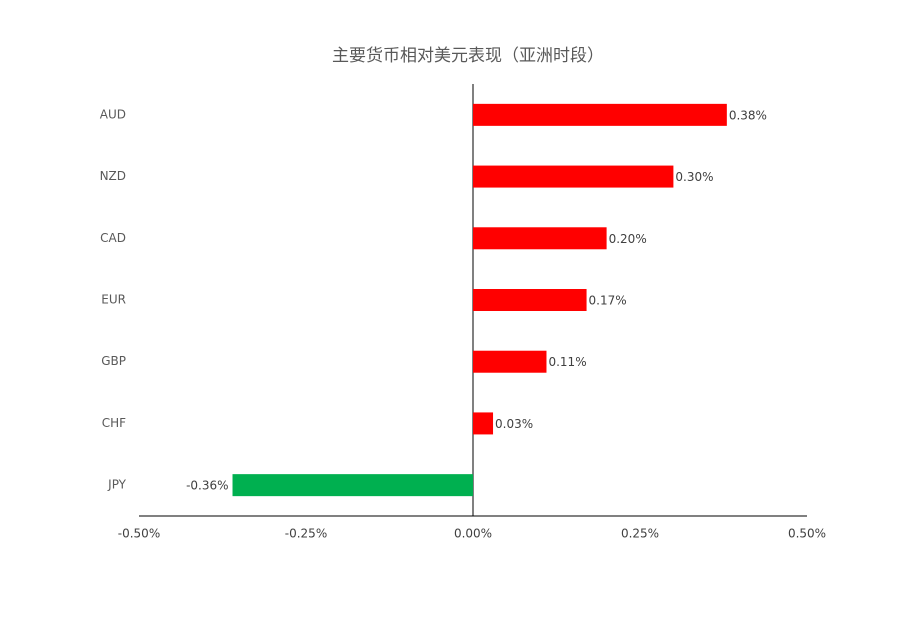 The width and height of the screenshot is (906, 617). I want to click on data-label: 0.30%, so click(694, 177).